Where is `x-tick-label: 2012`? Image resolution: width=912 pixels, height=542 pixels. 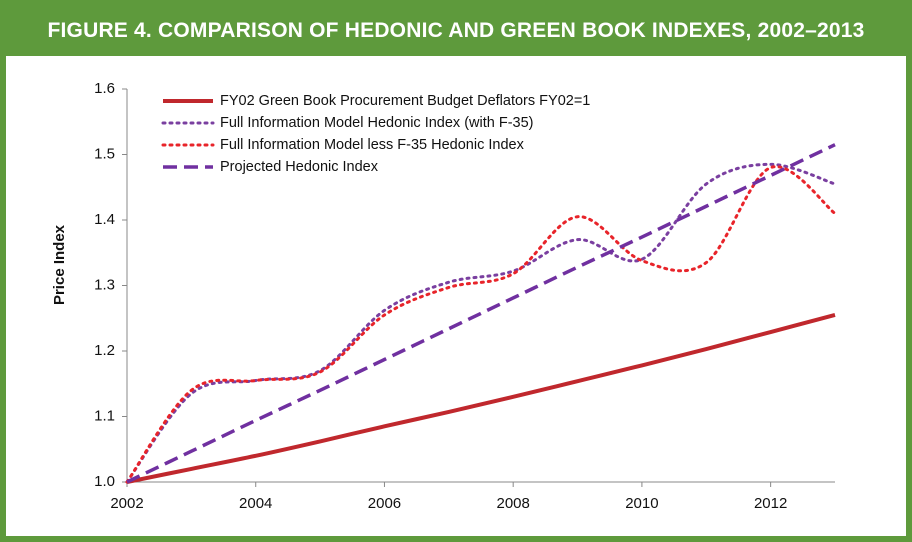
x-tick-label: 2012 is located at coordinates (770, 503).